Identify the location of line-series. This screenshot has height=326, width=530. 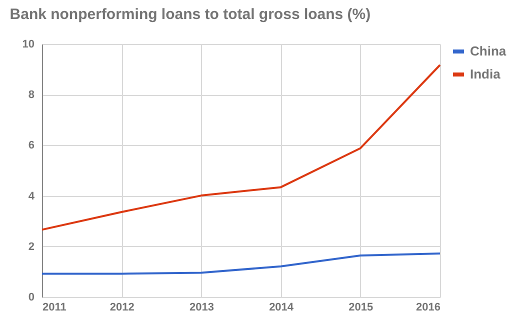
(241, 263).